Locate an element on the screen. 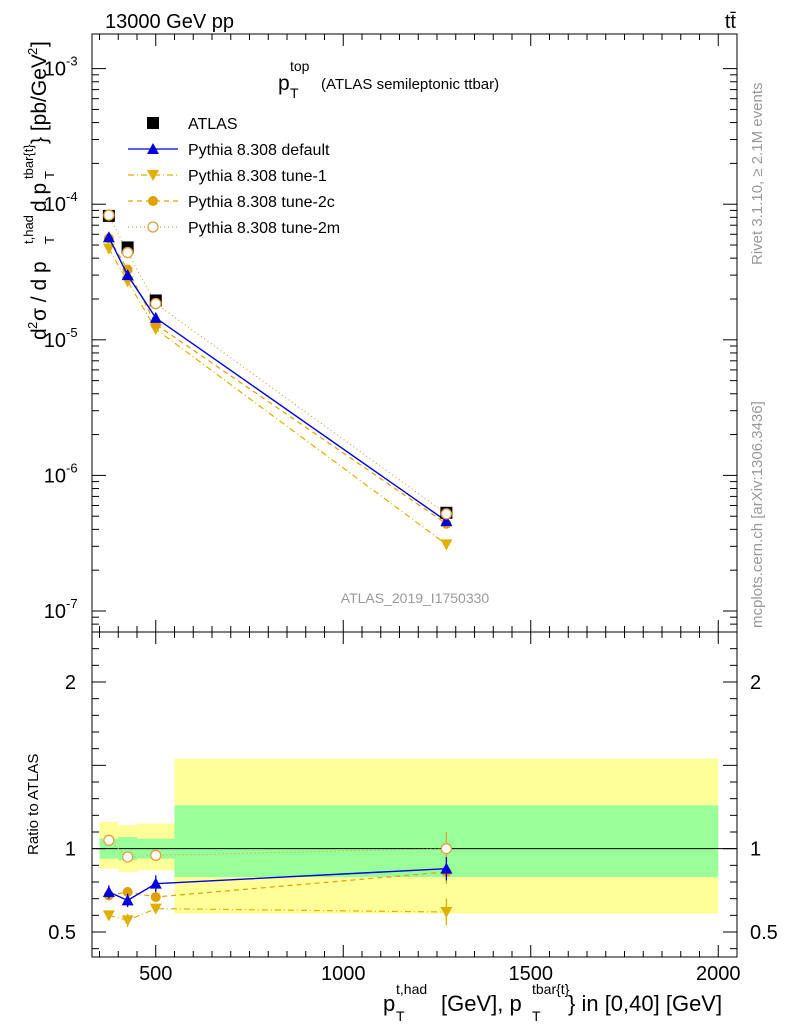 Image resolution: width=786 pixels, height=1024 pixels. ratio-y-tick-label: 2 is located at coordinates (70, 683).